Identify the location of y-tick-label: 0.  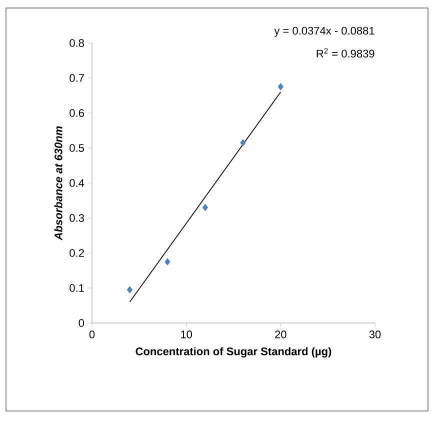
(81, 323).